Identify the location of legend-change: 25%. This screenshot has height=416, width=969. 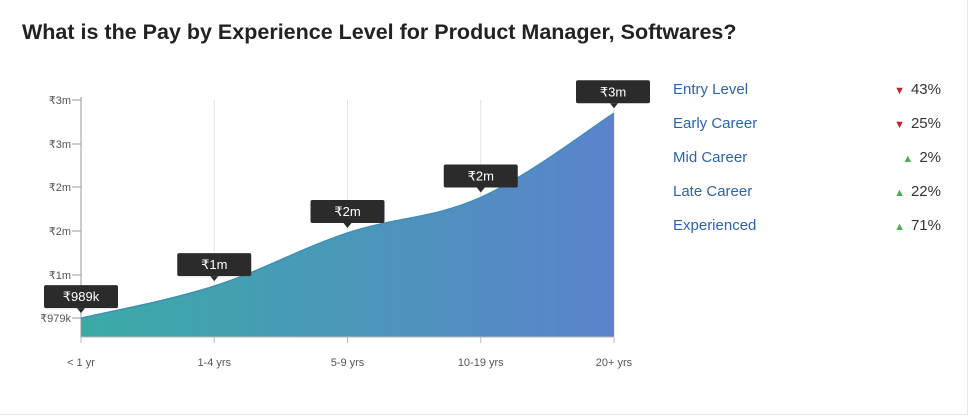
(925, 123).